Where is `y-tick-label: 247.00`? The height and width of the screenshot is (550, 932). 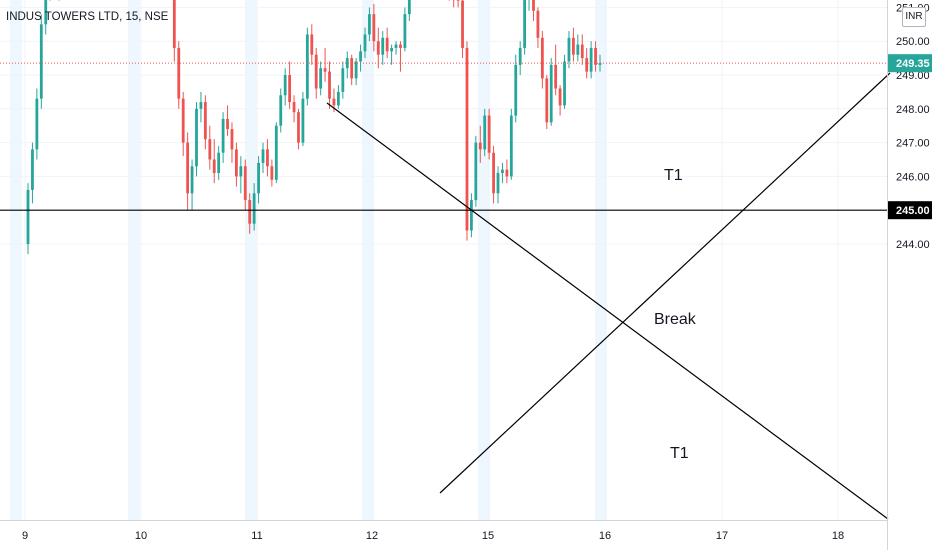
y-tick-label: 247.00 is located at coordinates (913, 144).